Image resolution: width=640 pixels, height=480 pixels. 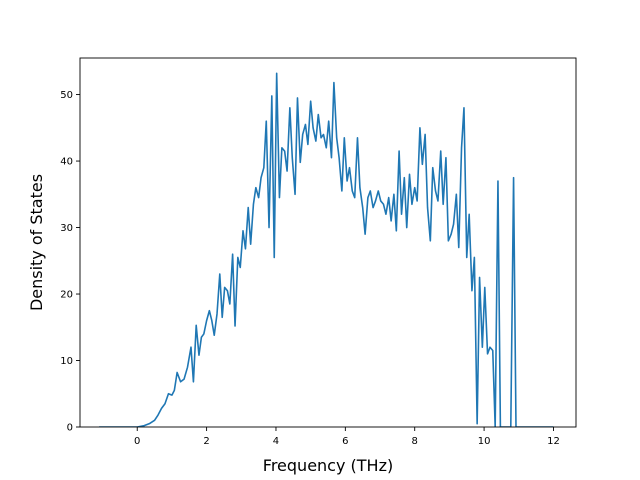 I want to click on y-tick-label: 10, so click(x=66, y=361).